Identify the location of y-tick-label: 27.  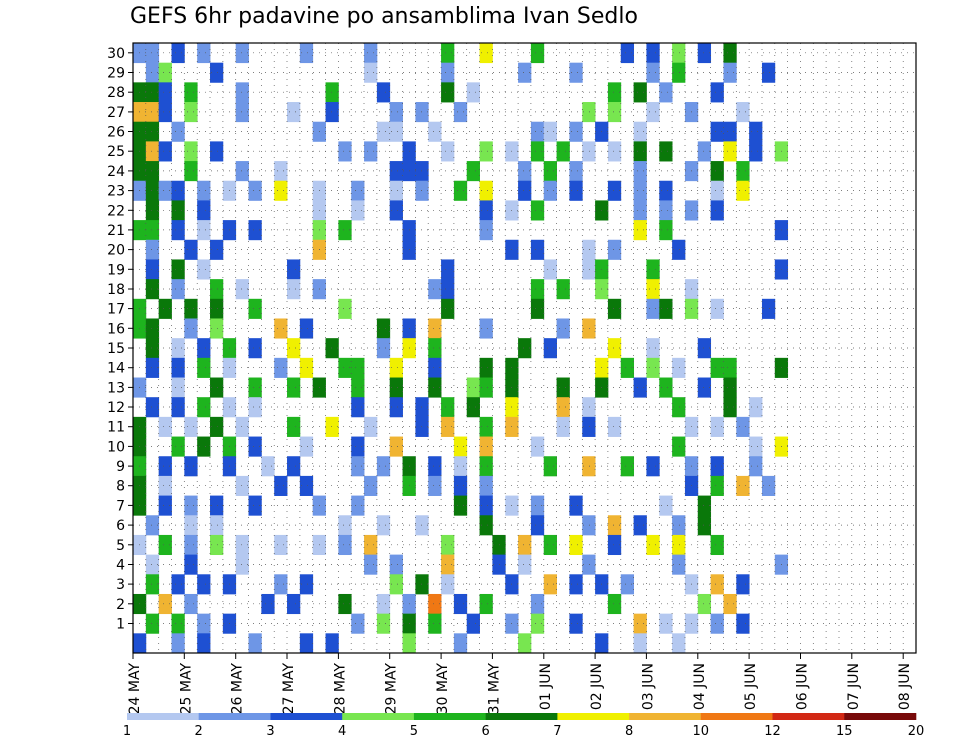
(116, 113).